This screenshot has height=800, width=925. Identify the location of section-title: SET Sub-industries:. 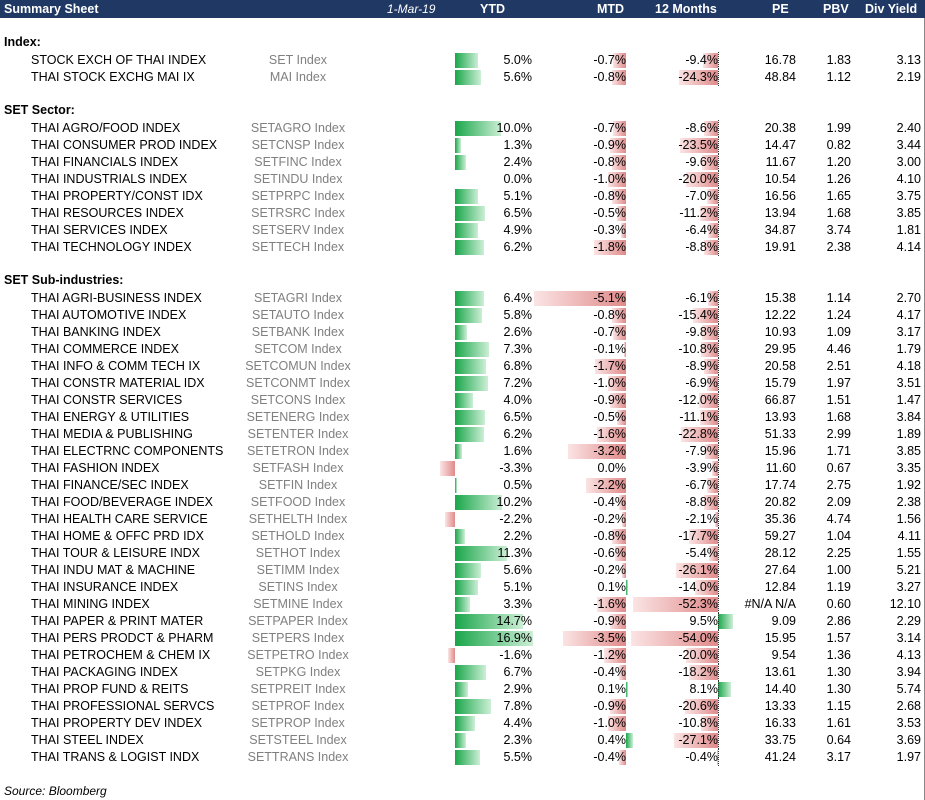
(64, 280).